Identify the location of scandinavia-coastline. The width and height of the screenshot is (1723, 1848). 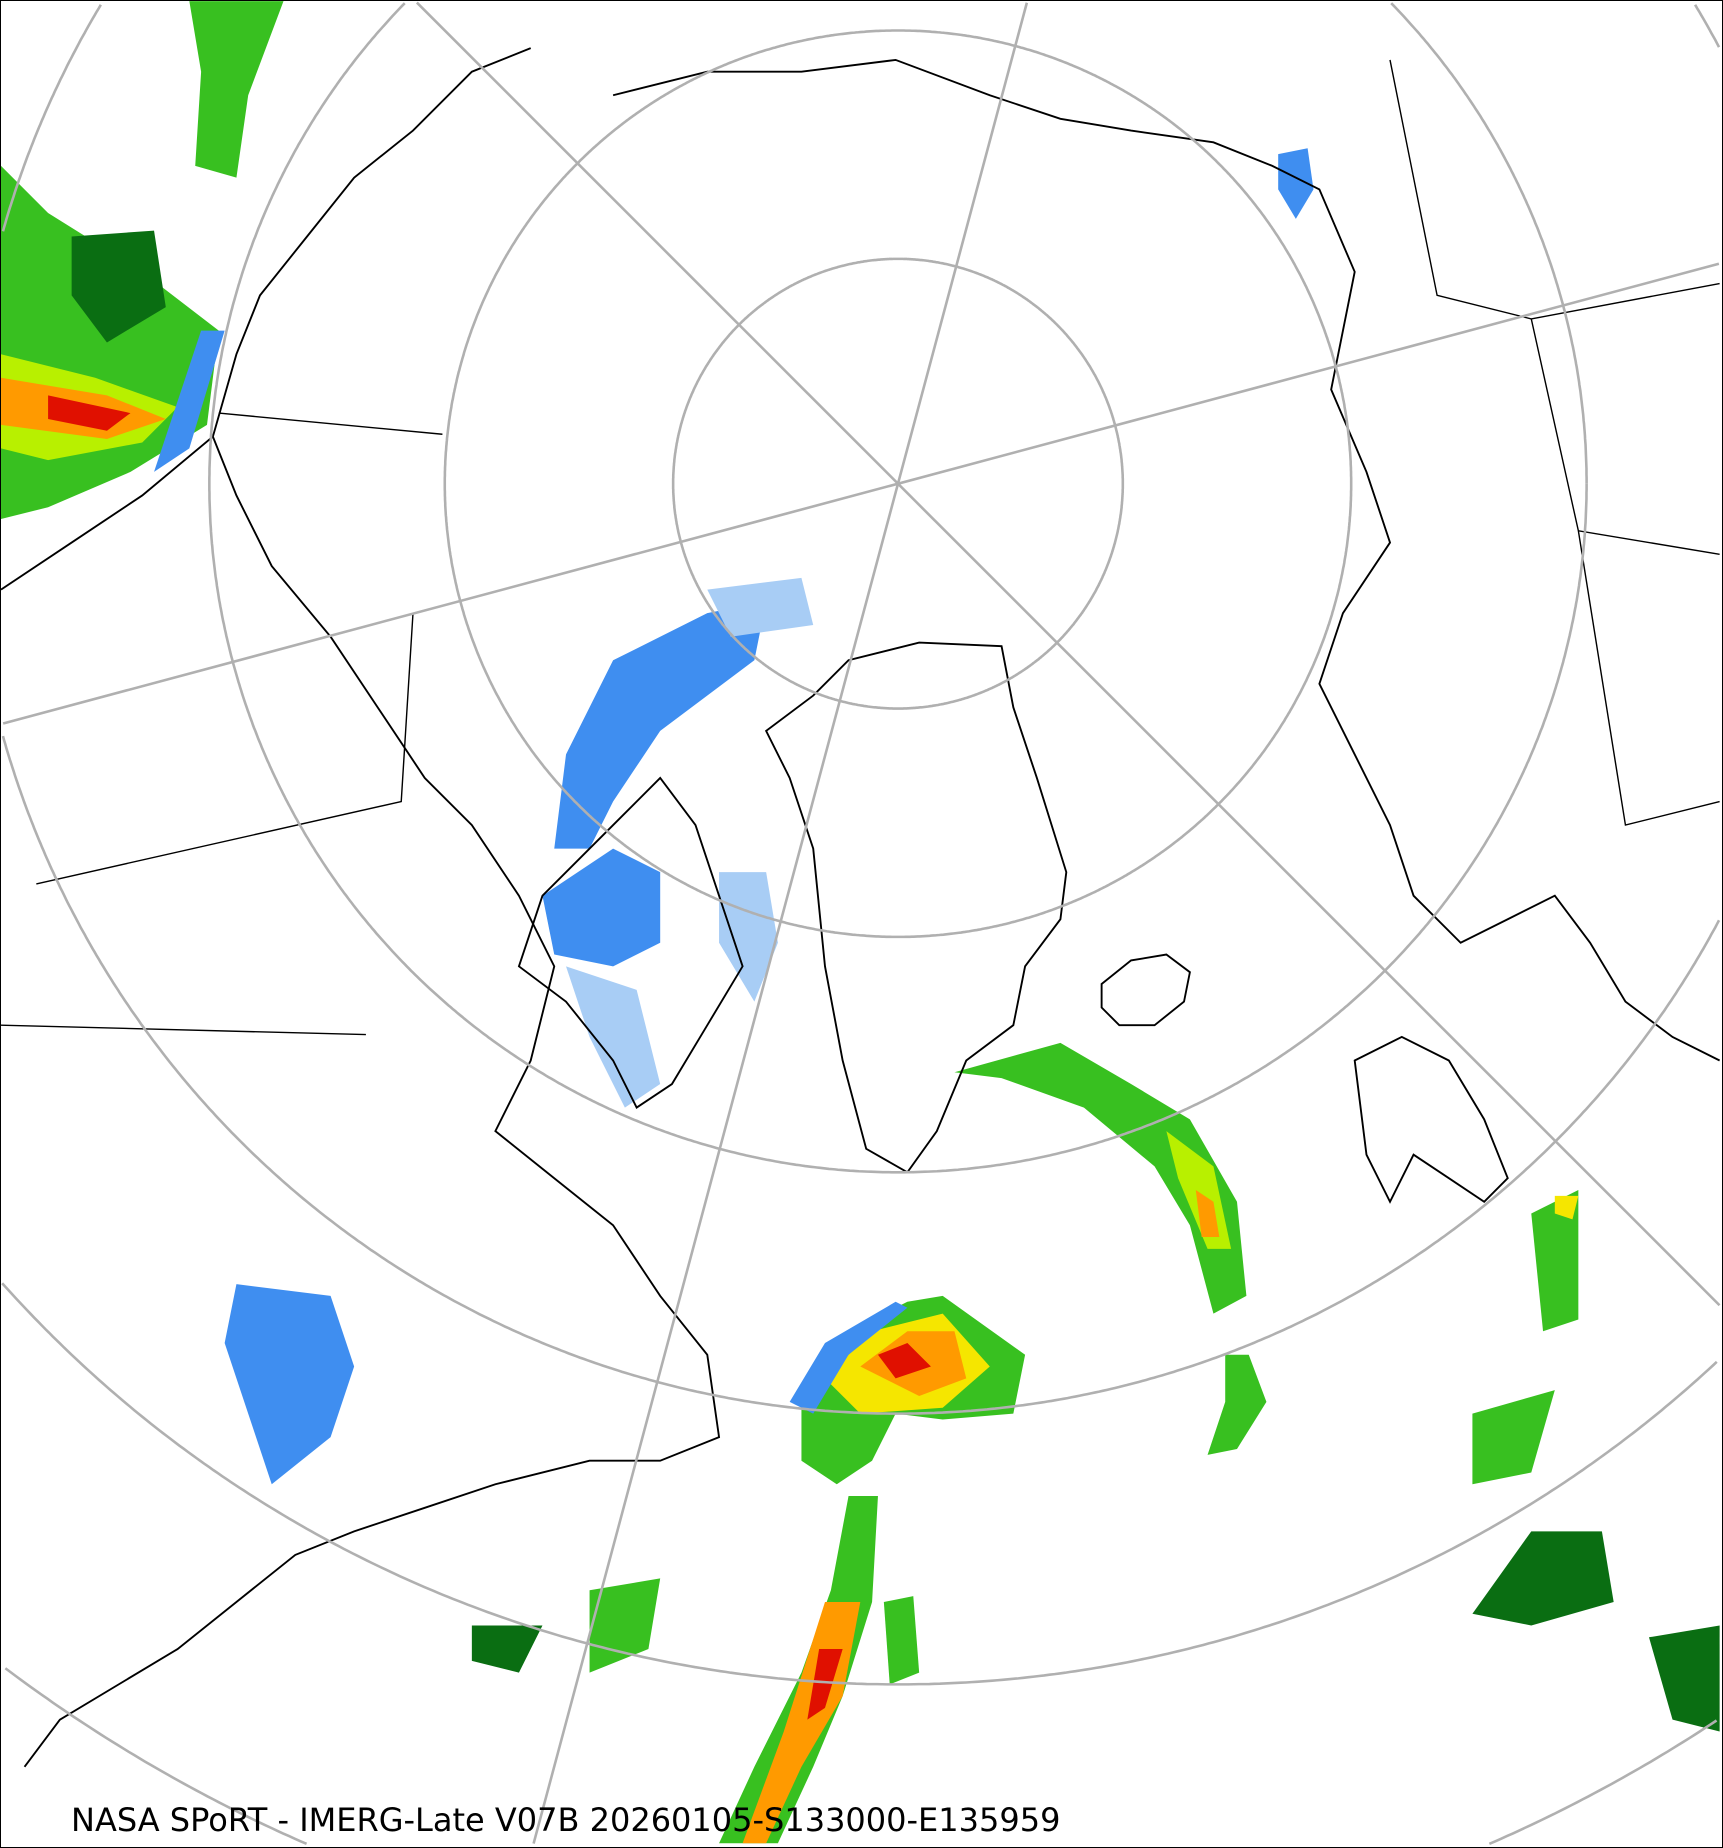
(1431, 1119).